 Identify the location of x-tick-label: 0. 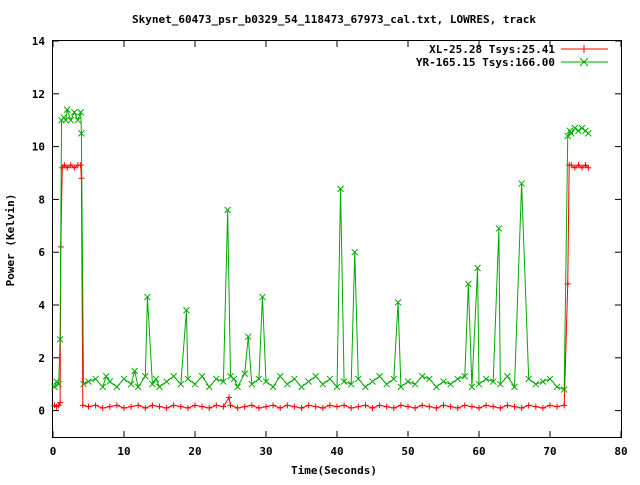
(53, 451).